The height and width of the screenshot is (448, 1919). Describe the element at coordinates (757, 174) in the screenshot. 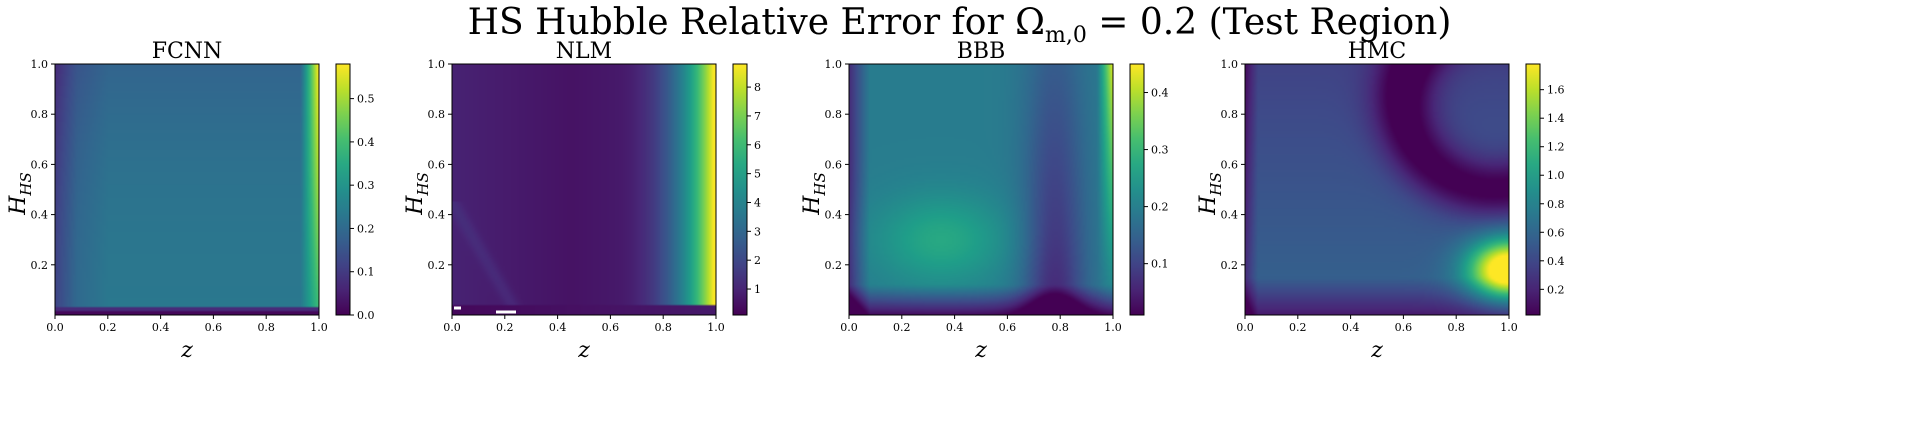

I see `colorbar-tick-label: 5` at that location.